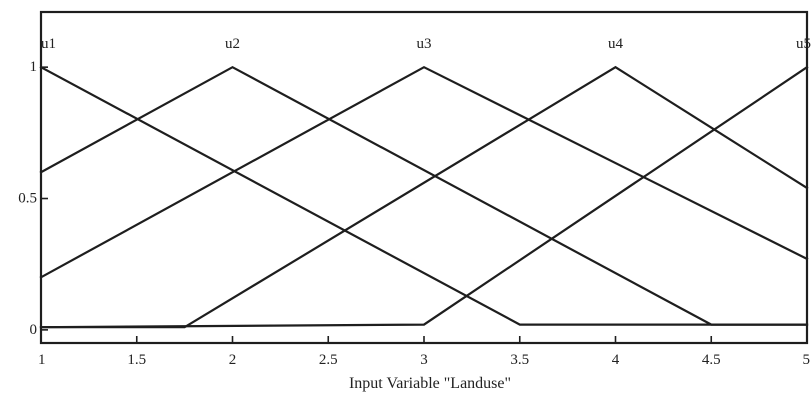 Image resolution: width=811 pixels, height=395 pixels. I want to click on x-tick-label: 4.5, so click(711, 360).